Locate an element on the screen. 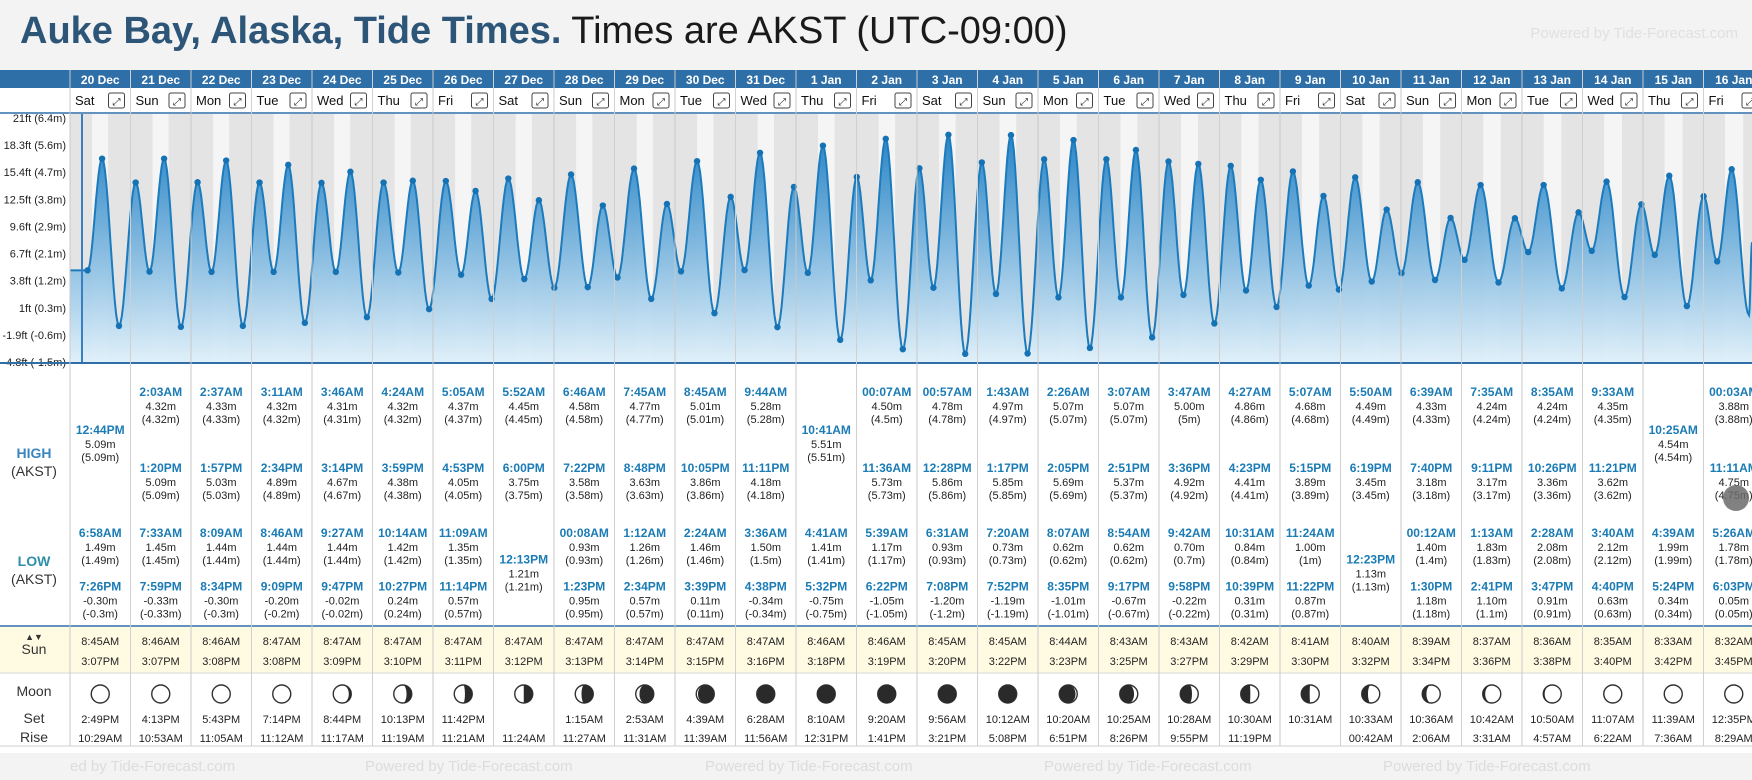 Image resolution: width=1752 pixels, height=780 pixels. low-height-metric: (1.5m) is located at coordinates (766, 561).